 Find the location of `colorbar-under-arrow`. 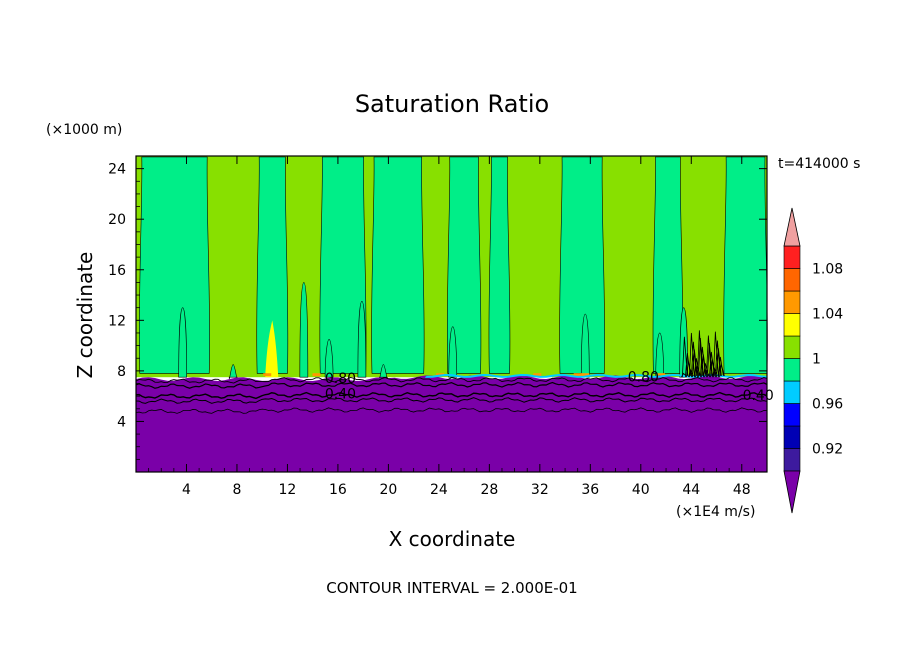

colorbar-under-arrow is located at coordinates (792, 492).